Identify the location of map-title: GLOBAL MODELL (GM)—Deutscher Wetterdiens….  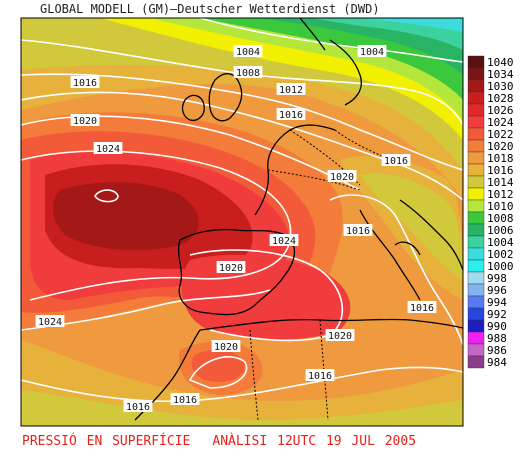
(210, 9).